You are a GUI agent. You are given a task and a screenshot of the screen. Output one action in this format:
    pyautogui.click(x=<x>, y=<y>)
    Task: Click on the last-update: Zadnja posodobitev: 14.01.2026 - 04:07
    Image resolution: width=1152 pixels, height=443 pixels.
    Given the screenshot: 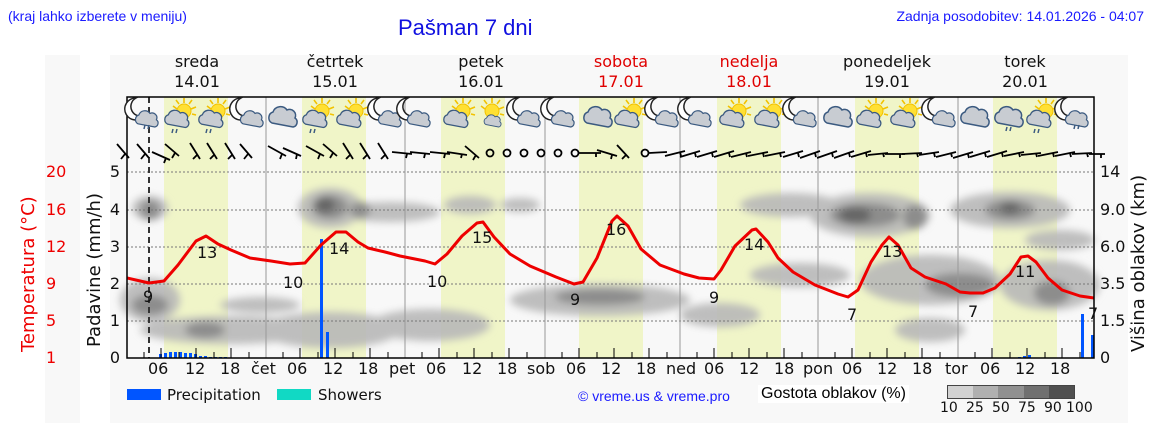 What is the action you would take?
    pyautogui.click(x=1020, y=16)
    